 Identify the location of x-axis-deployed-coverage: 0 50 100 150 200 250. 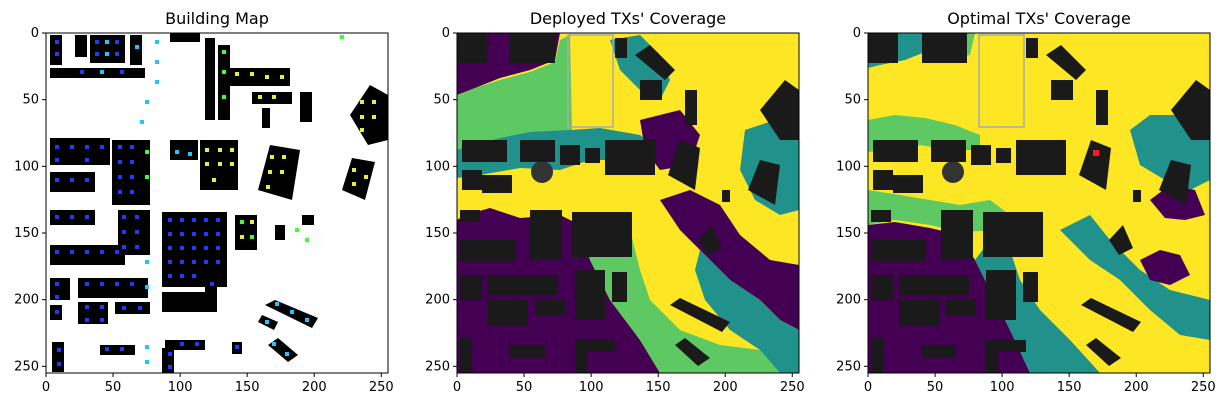
(629, 384).